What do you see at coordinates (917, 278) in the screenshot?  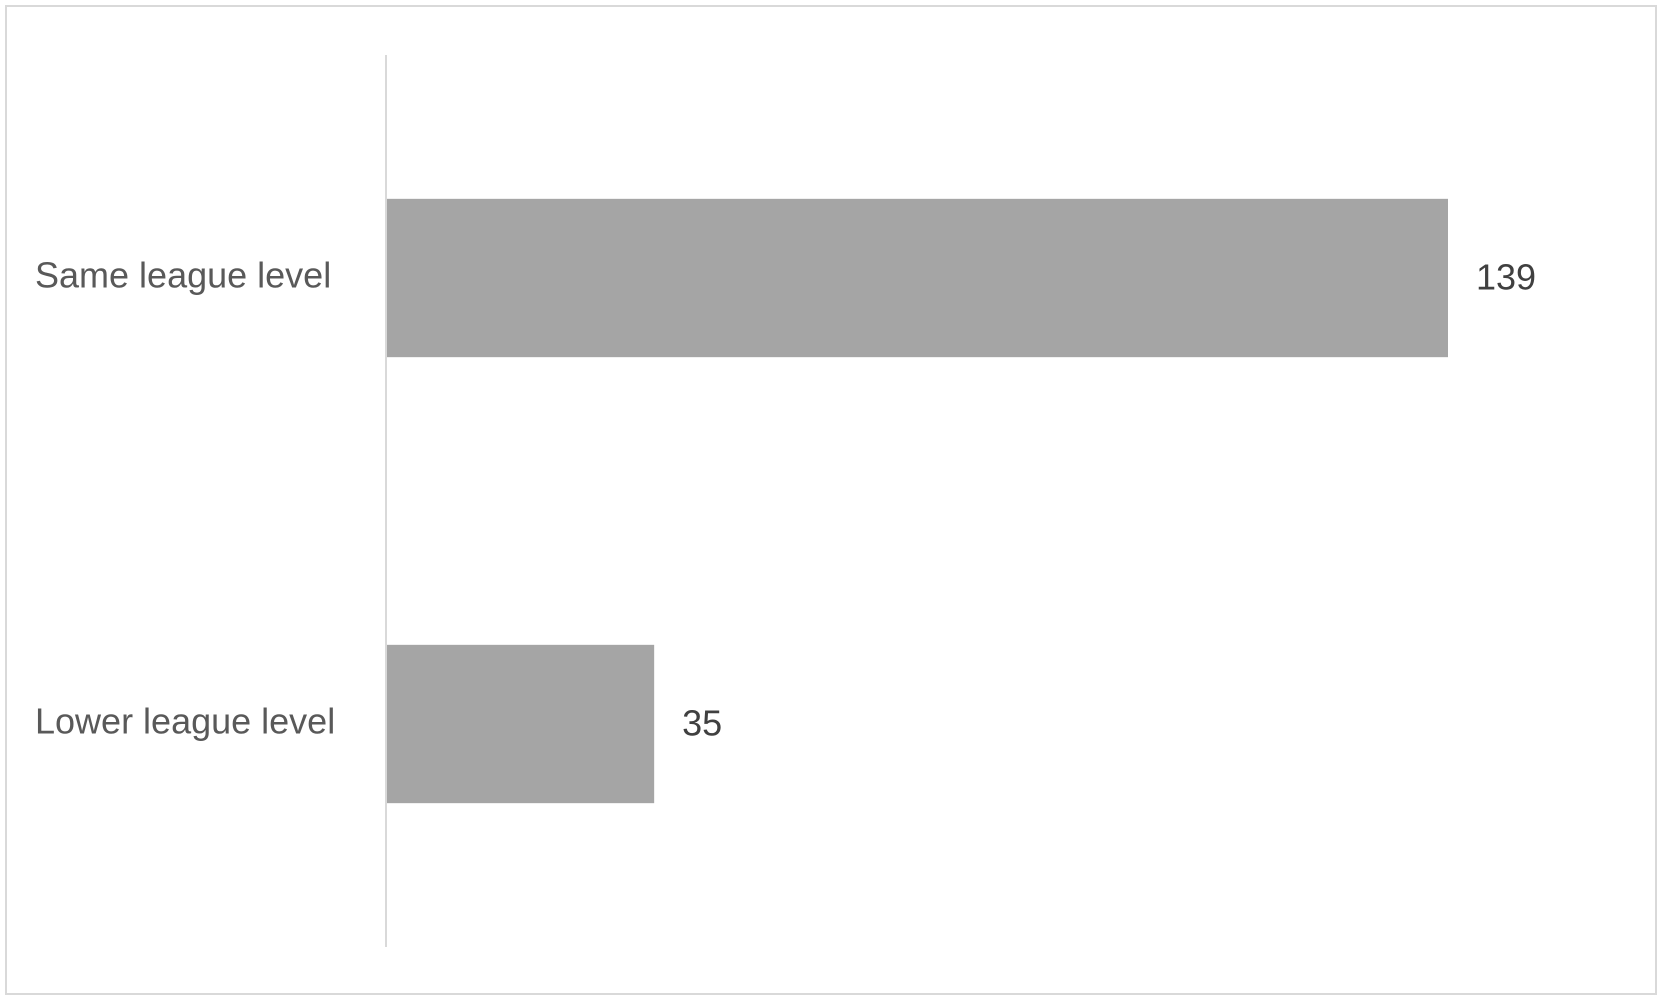 I see `bar-same-league-level` at bounding box center [917, 278].